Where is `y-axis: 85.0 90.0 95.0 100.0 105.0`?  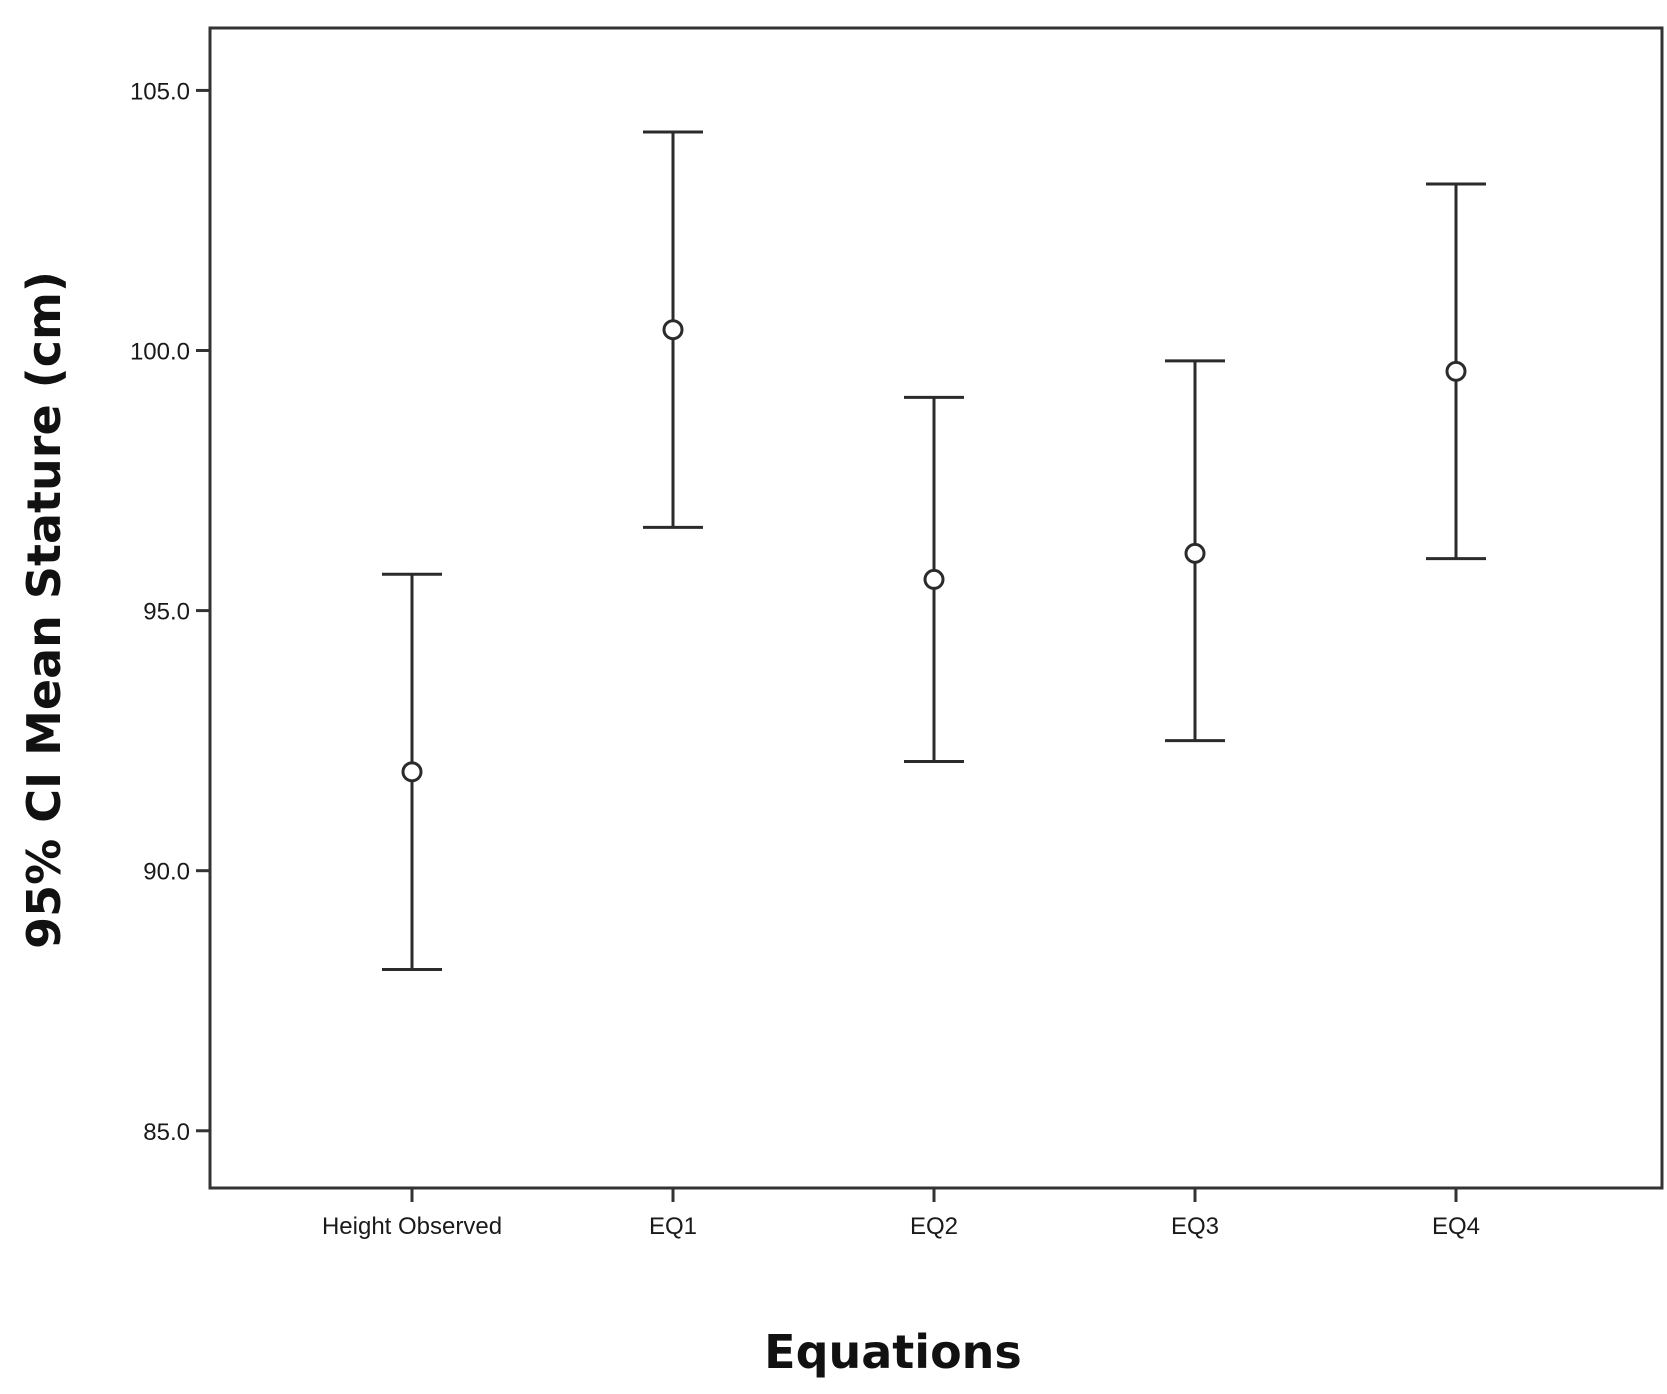 y-axis: 85.0 90.0 95.0 100.0 105.0 is located at coordinates (170, 612).